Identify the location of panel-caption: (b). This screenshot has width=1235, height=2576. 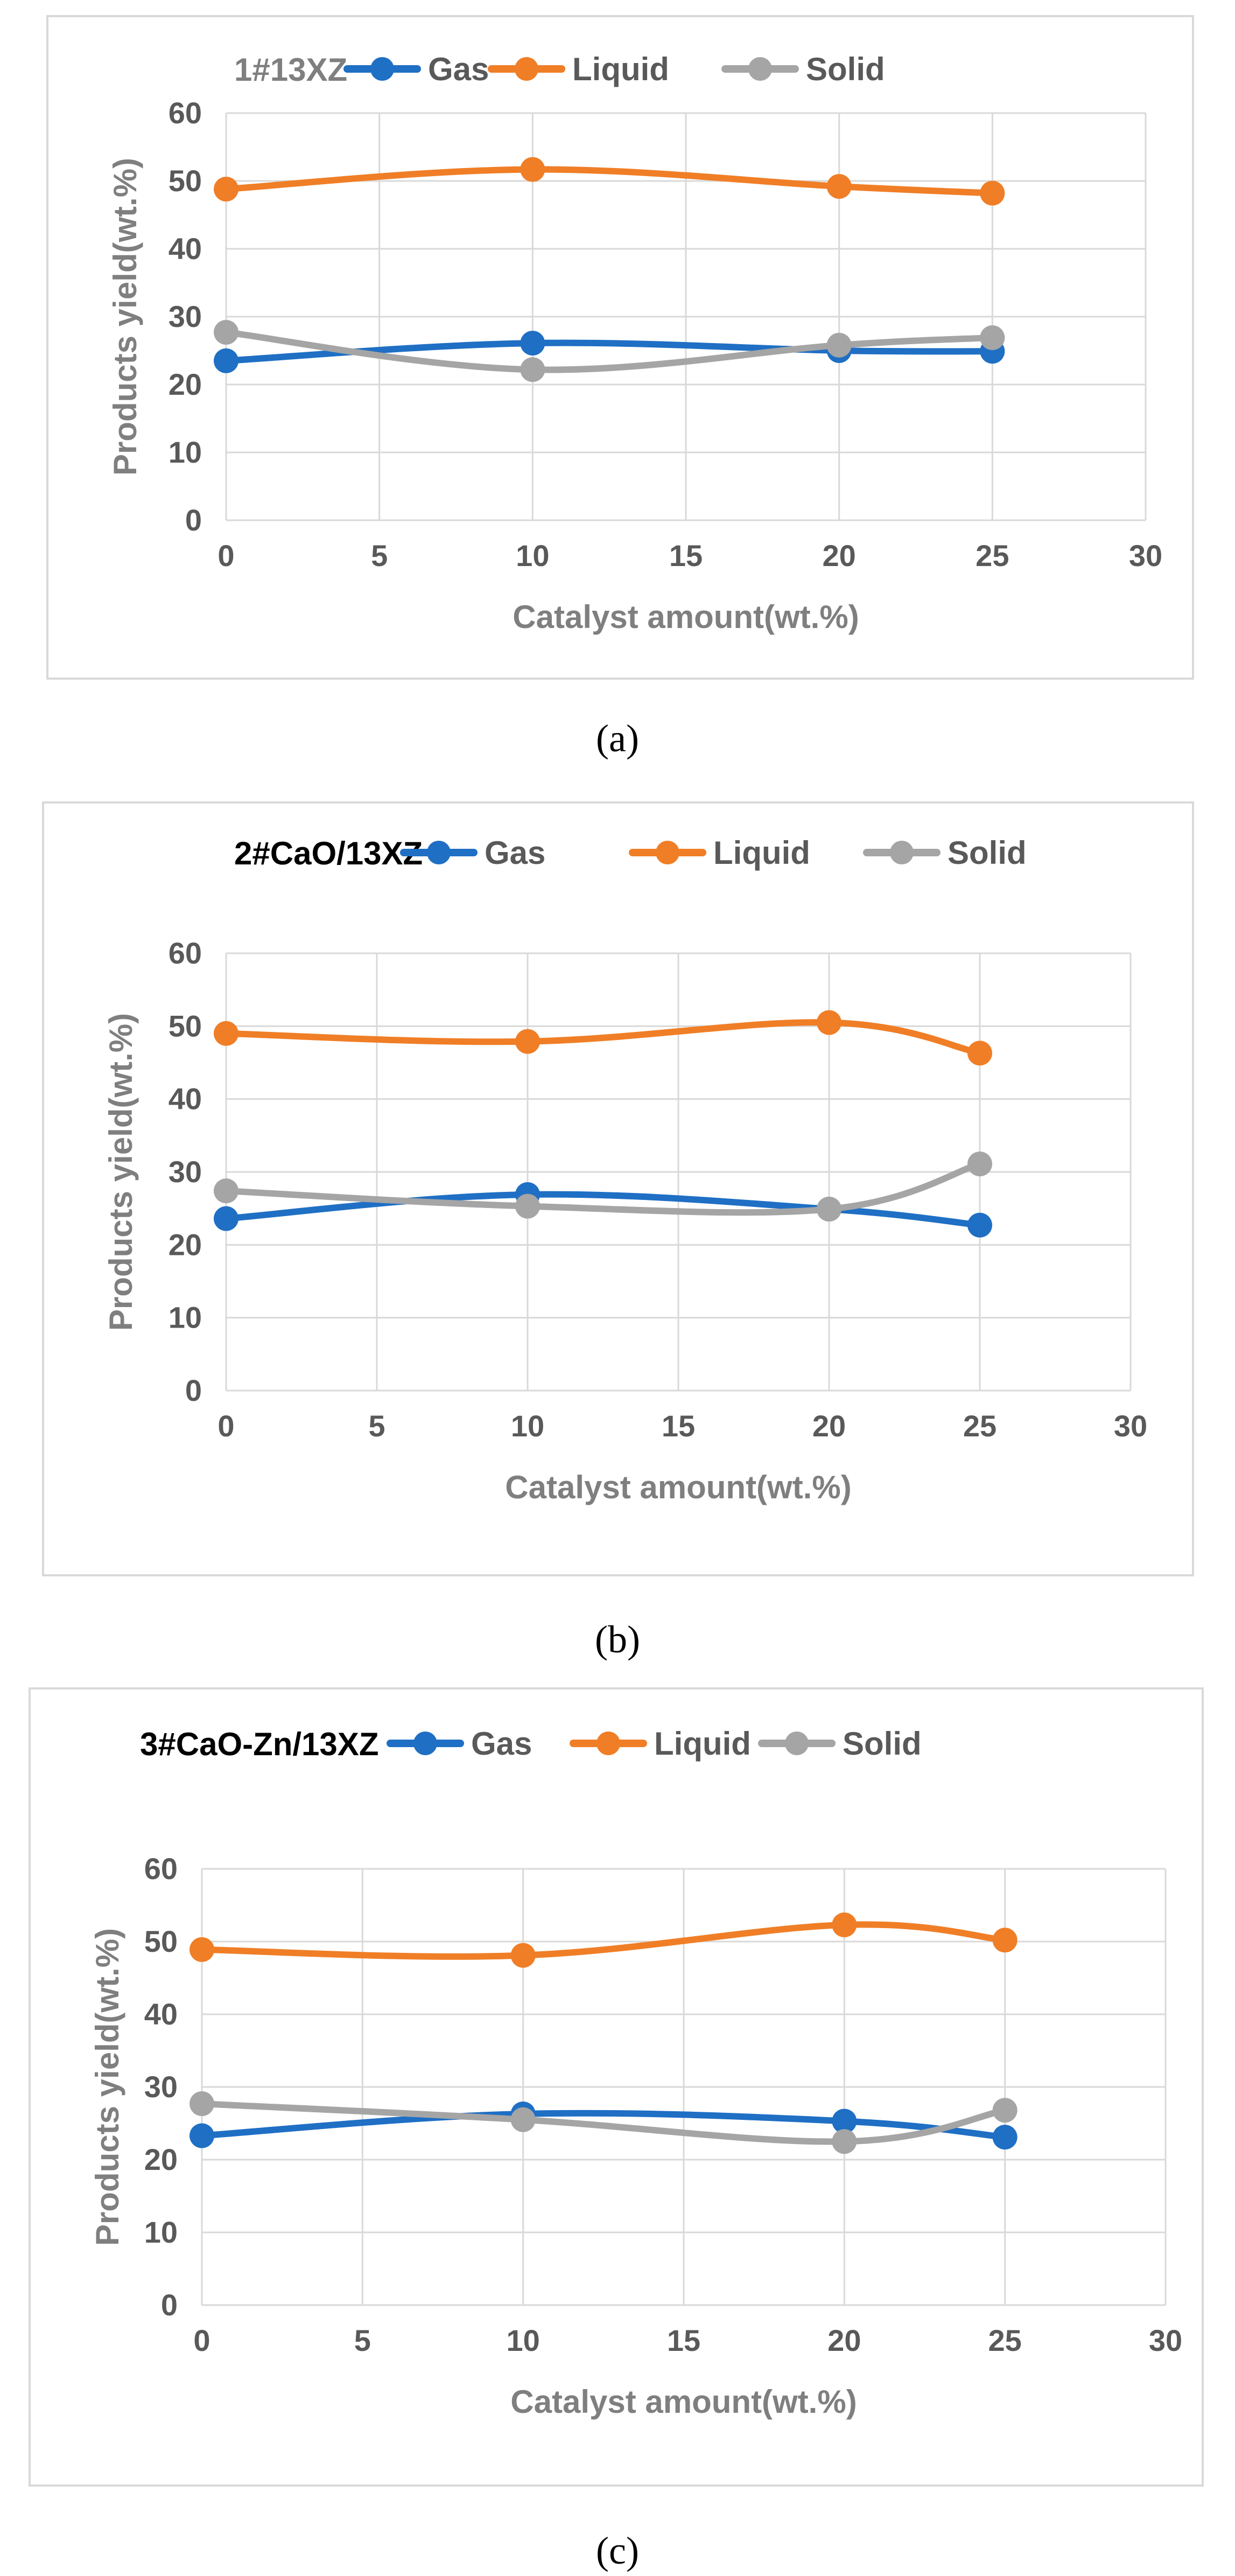
(617, 1639).